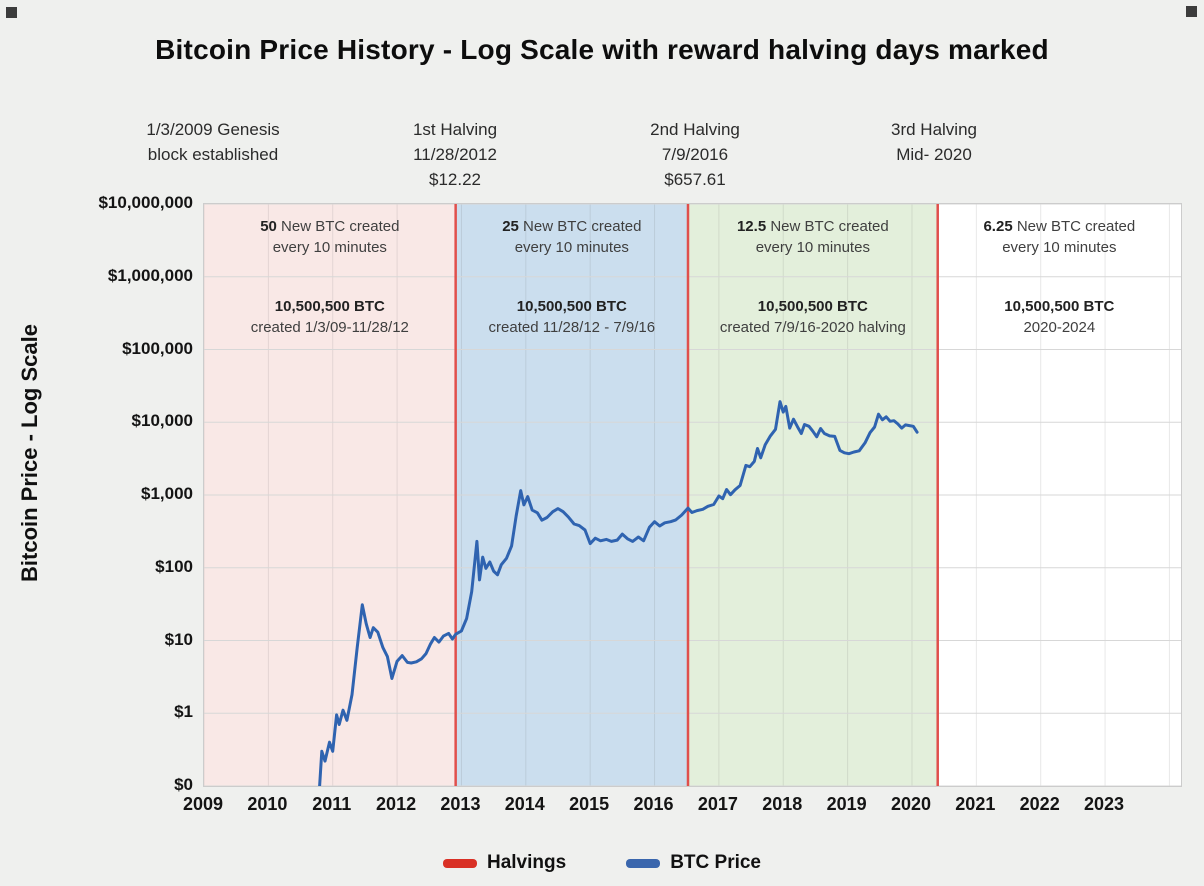  I want to click on annotation-line: $657.61, so click(695, 179).